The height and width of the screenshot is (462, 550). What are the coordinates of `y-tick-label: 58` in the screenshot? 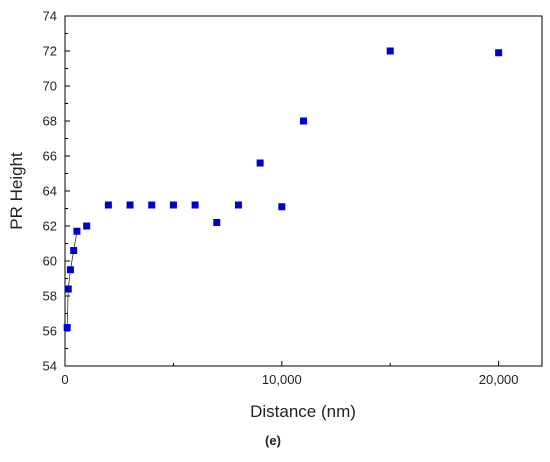 It's located at (50, 296).